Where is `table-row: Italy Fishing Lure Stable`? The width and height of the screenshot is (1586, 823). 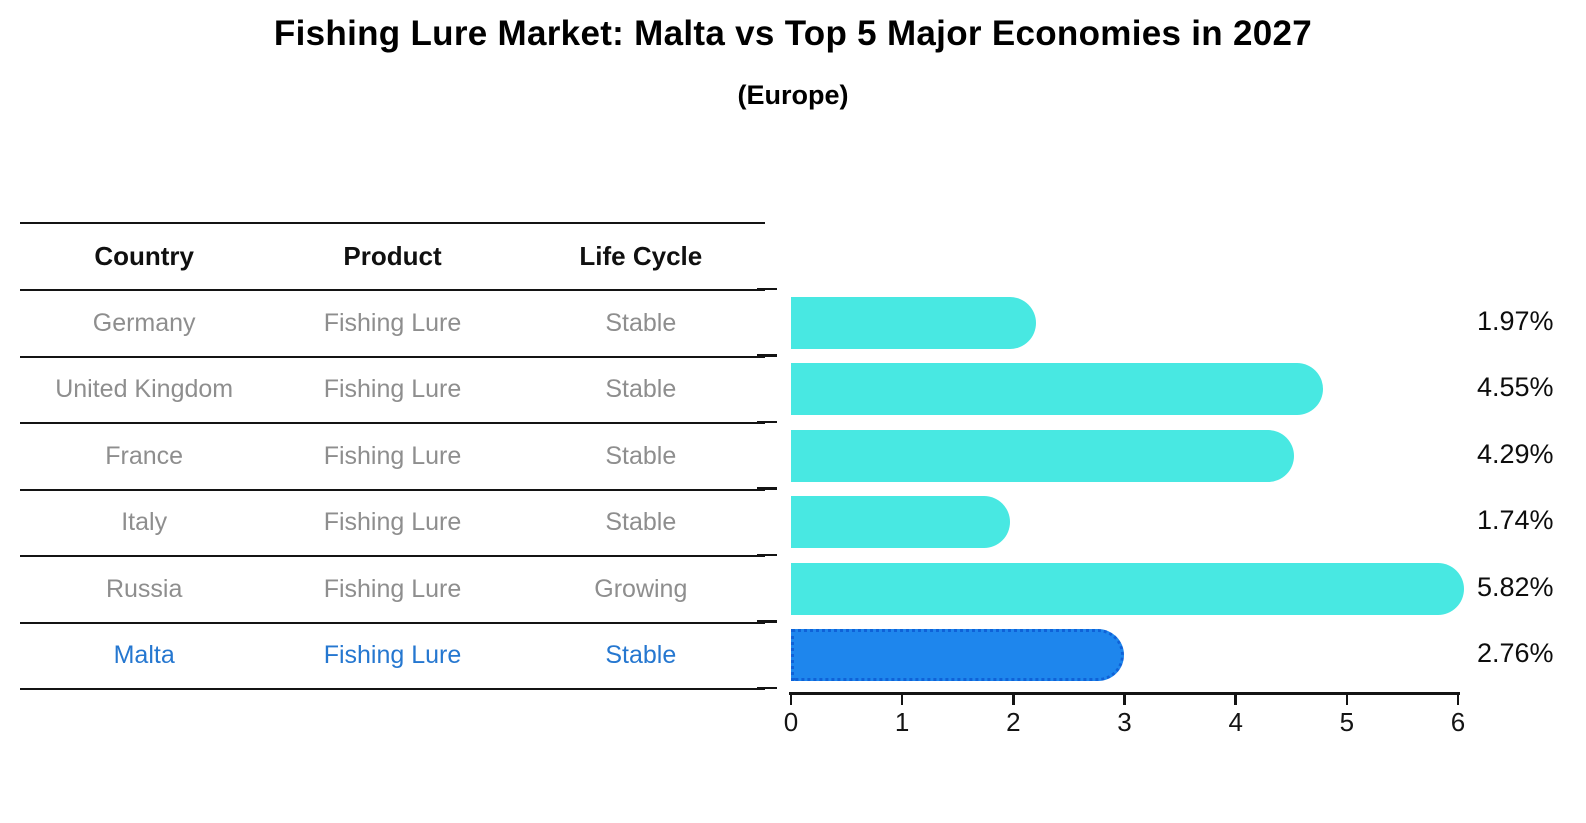 table-row: Italy Fishing Lure Stable is located at coordinates (392, 524).